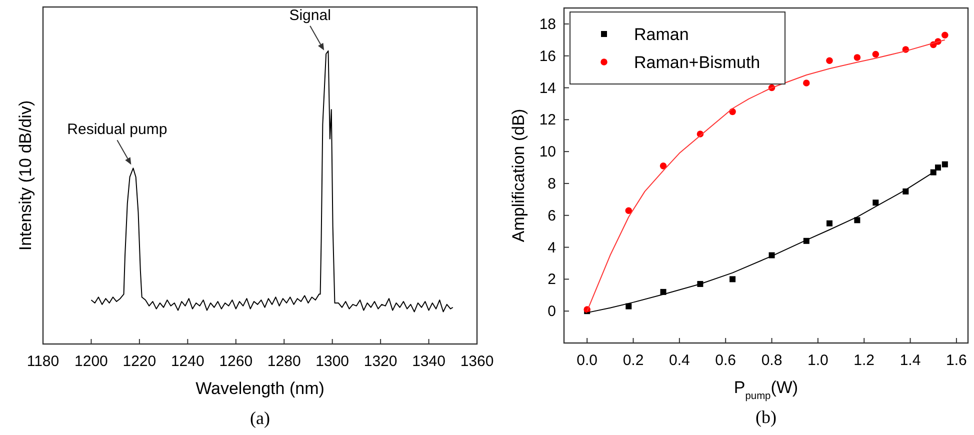 The height and width of the screenshot is (435, 974). I want to click on x-tick-label: 1180, so click(43, 361).